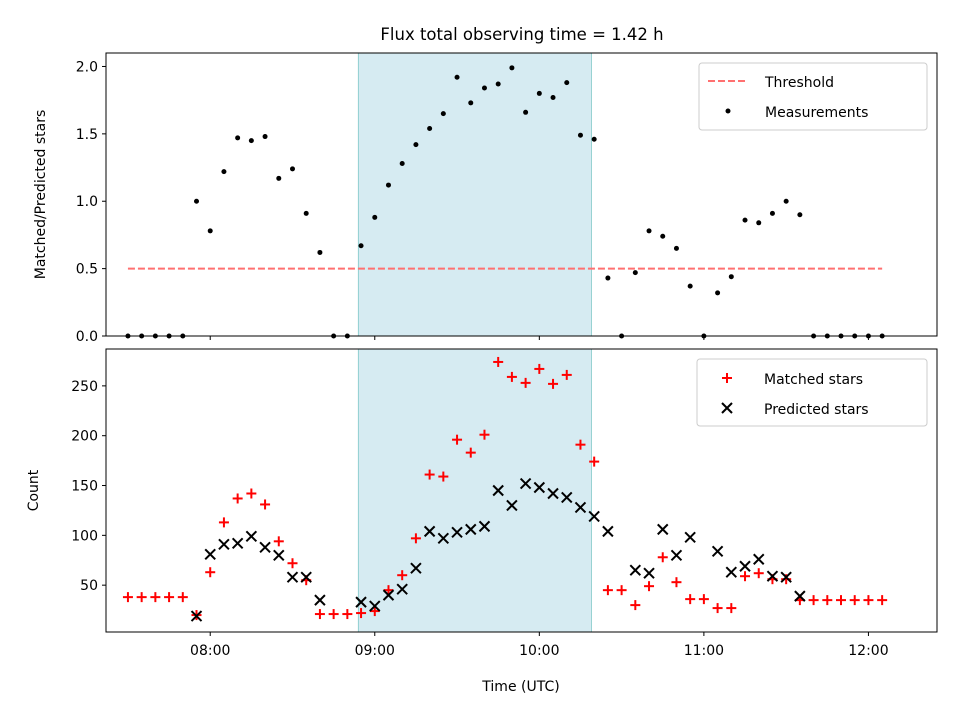 This screenshot has width=960, height=720. Describe the element at coordinates (868, 651) in the screenshot. I see `x-tick-label: 12:00` at that location.